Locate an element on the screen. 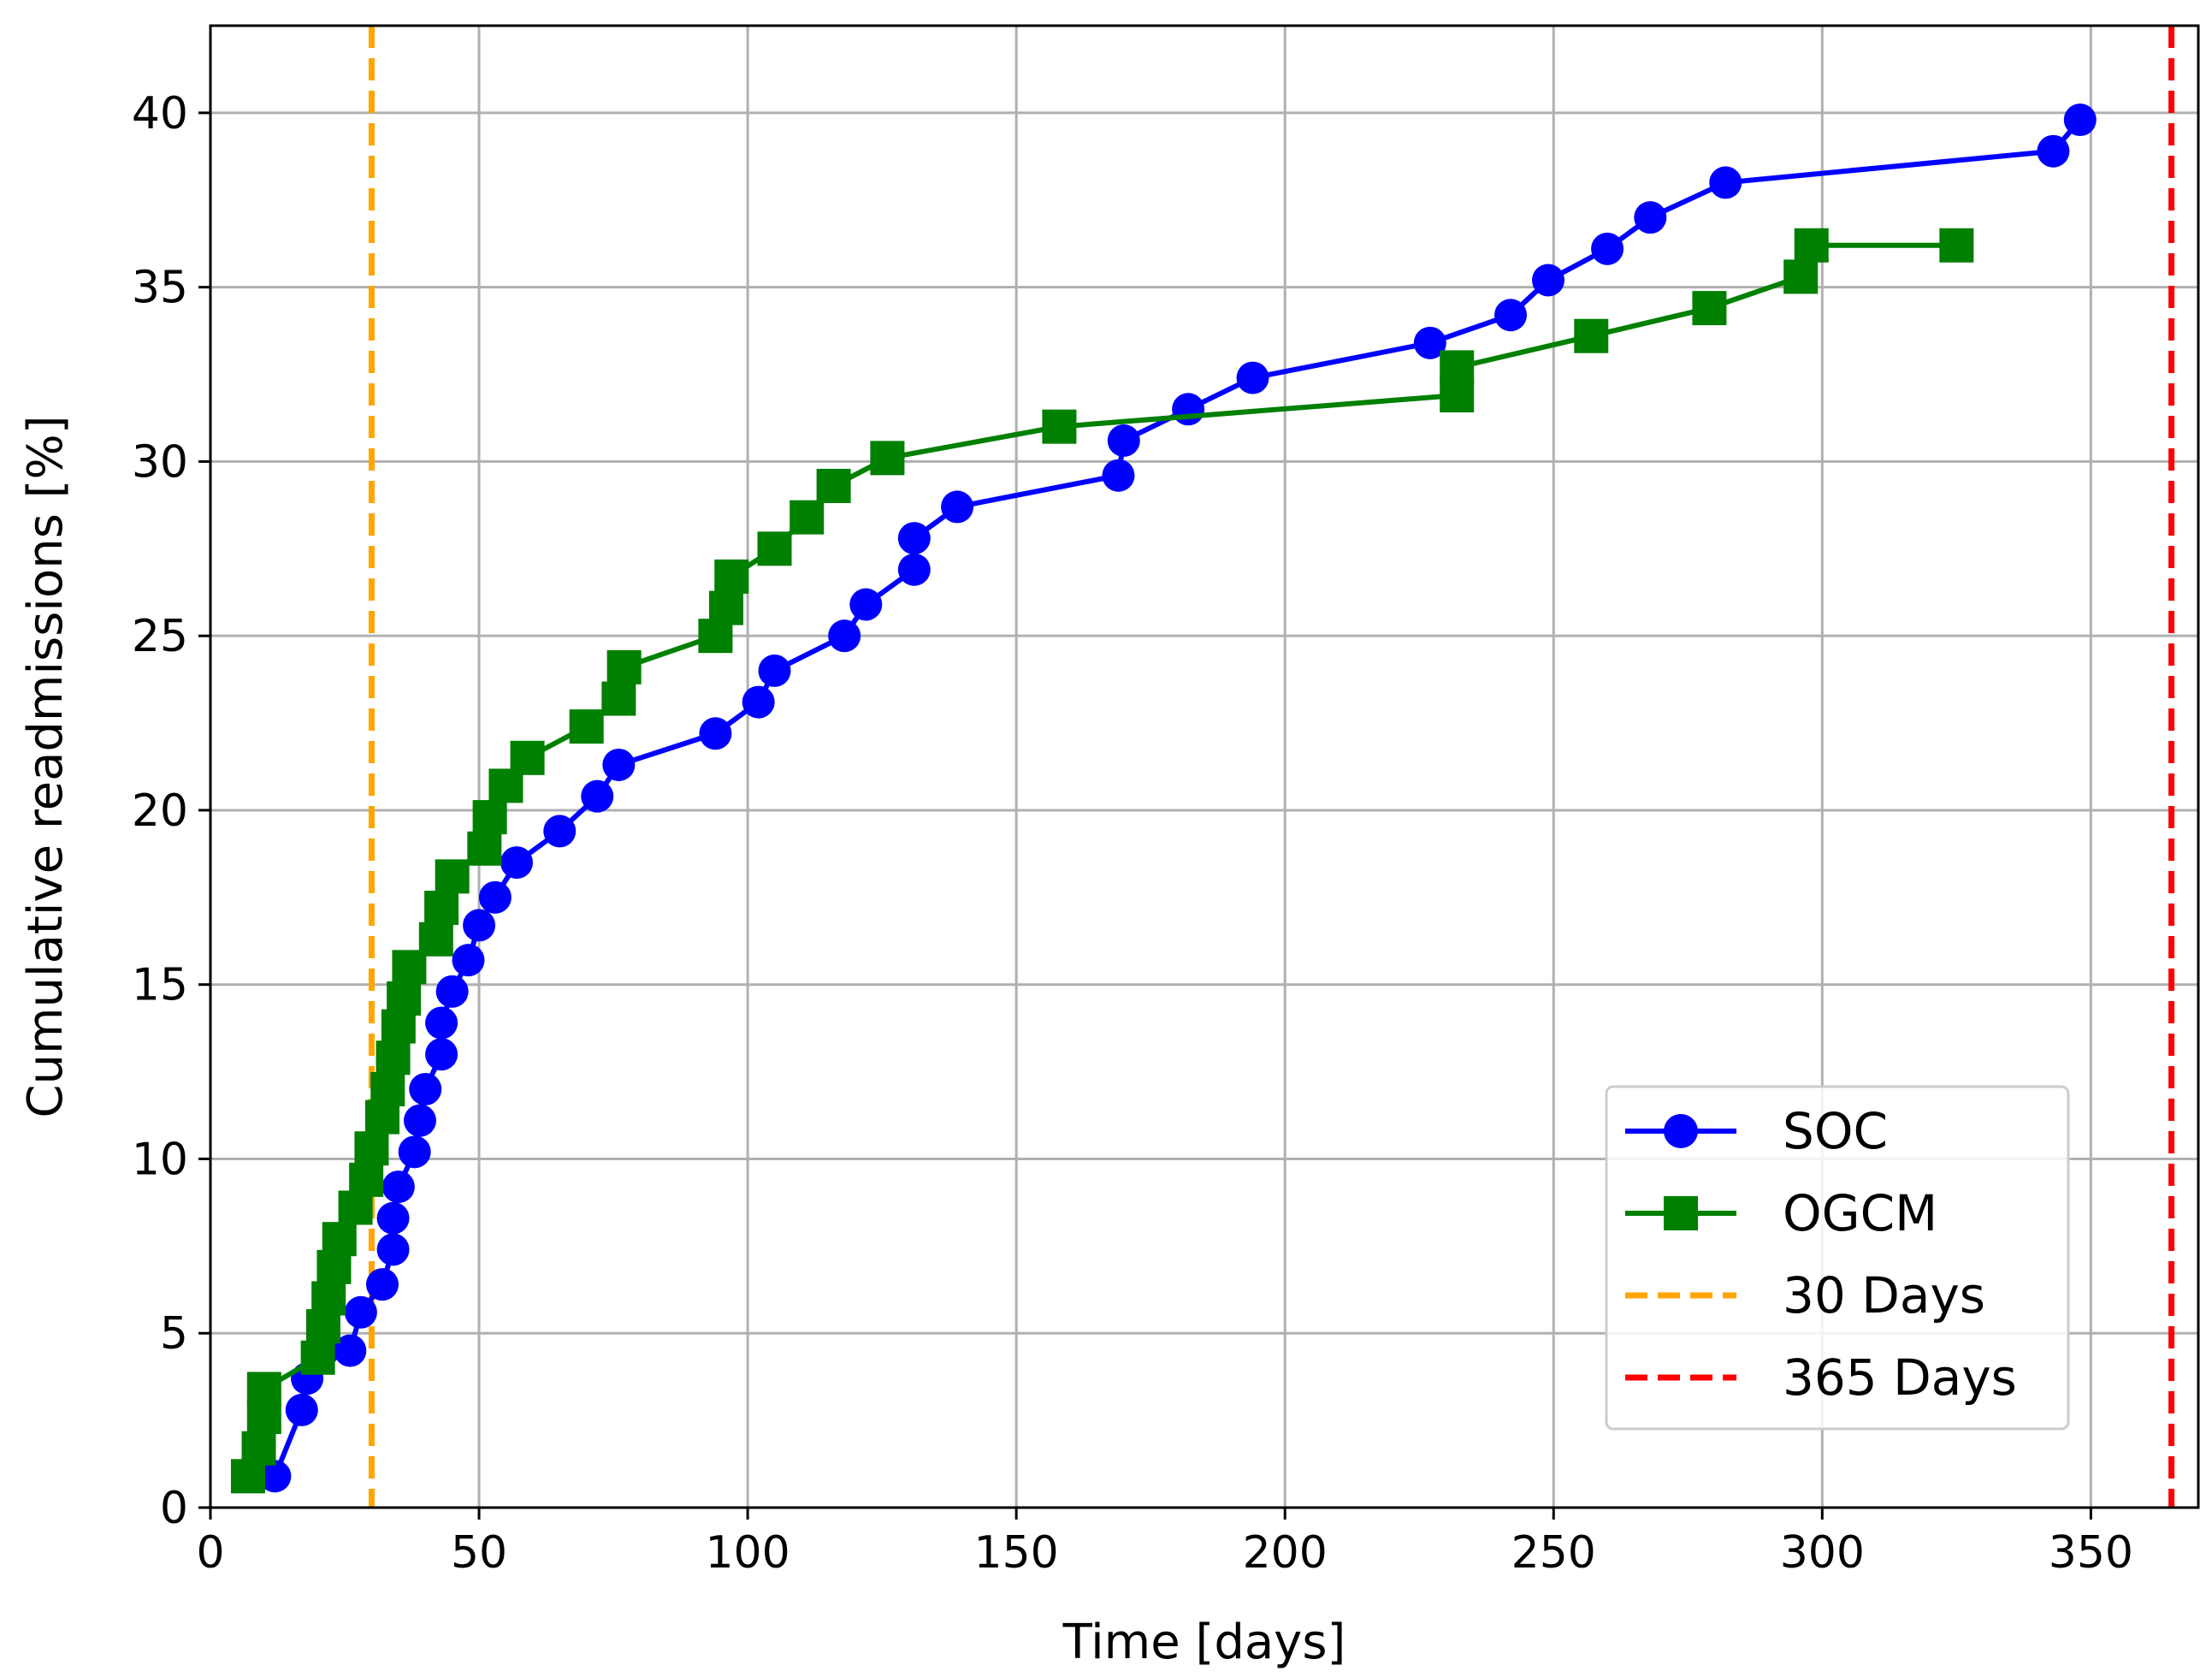 Image resolution: width=2212 pixels, height=1677 pixels. y-tick-label: 20 is located at coordinates (160, 811).